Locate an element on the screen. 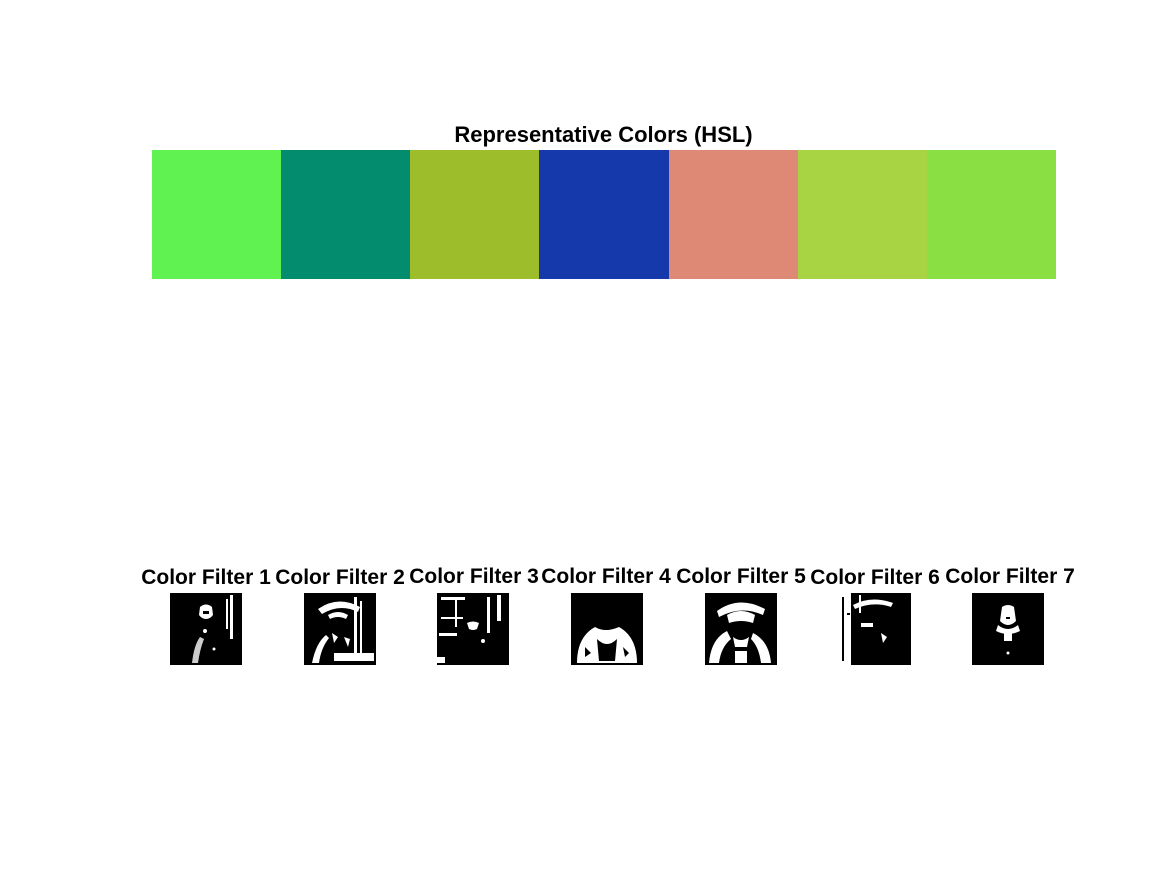 The image size is (1167, 875). filter-title-4: Color Filter 4 is located at coordinates (606, 576).